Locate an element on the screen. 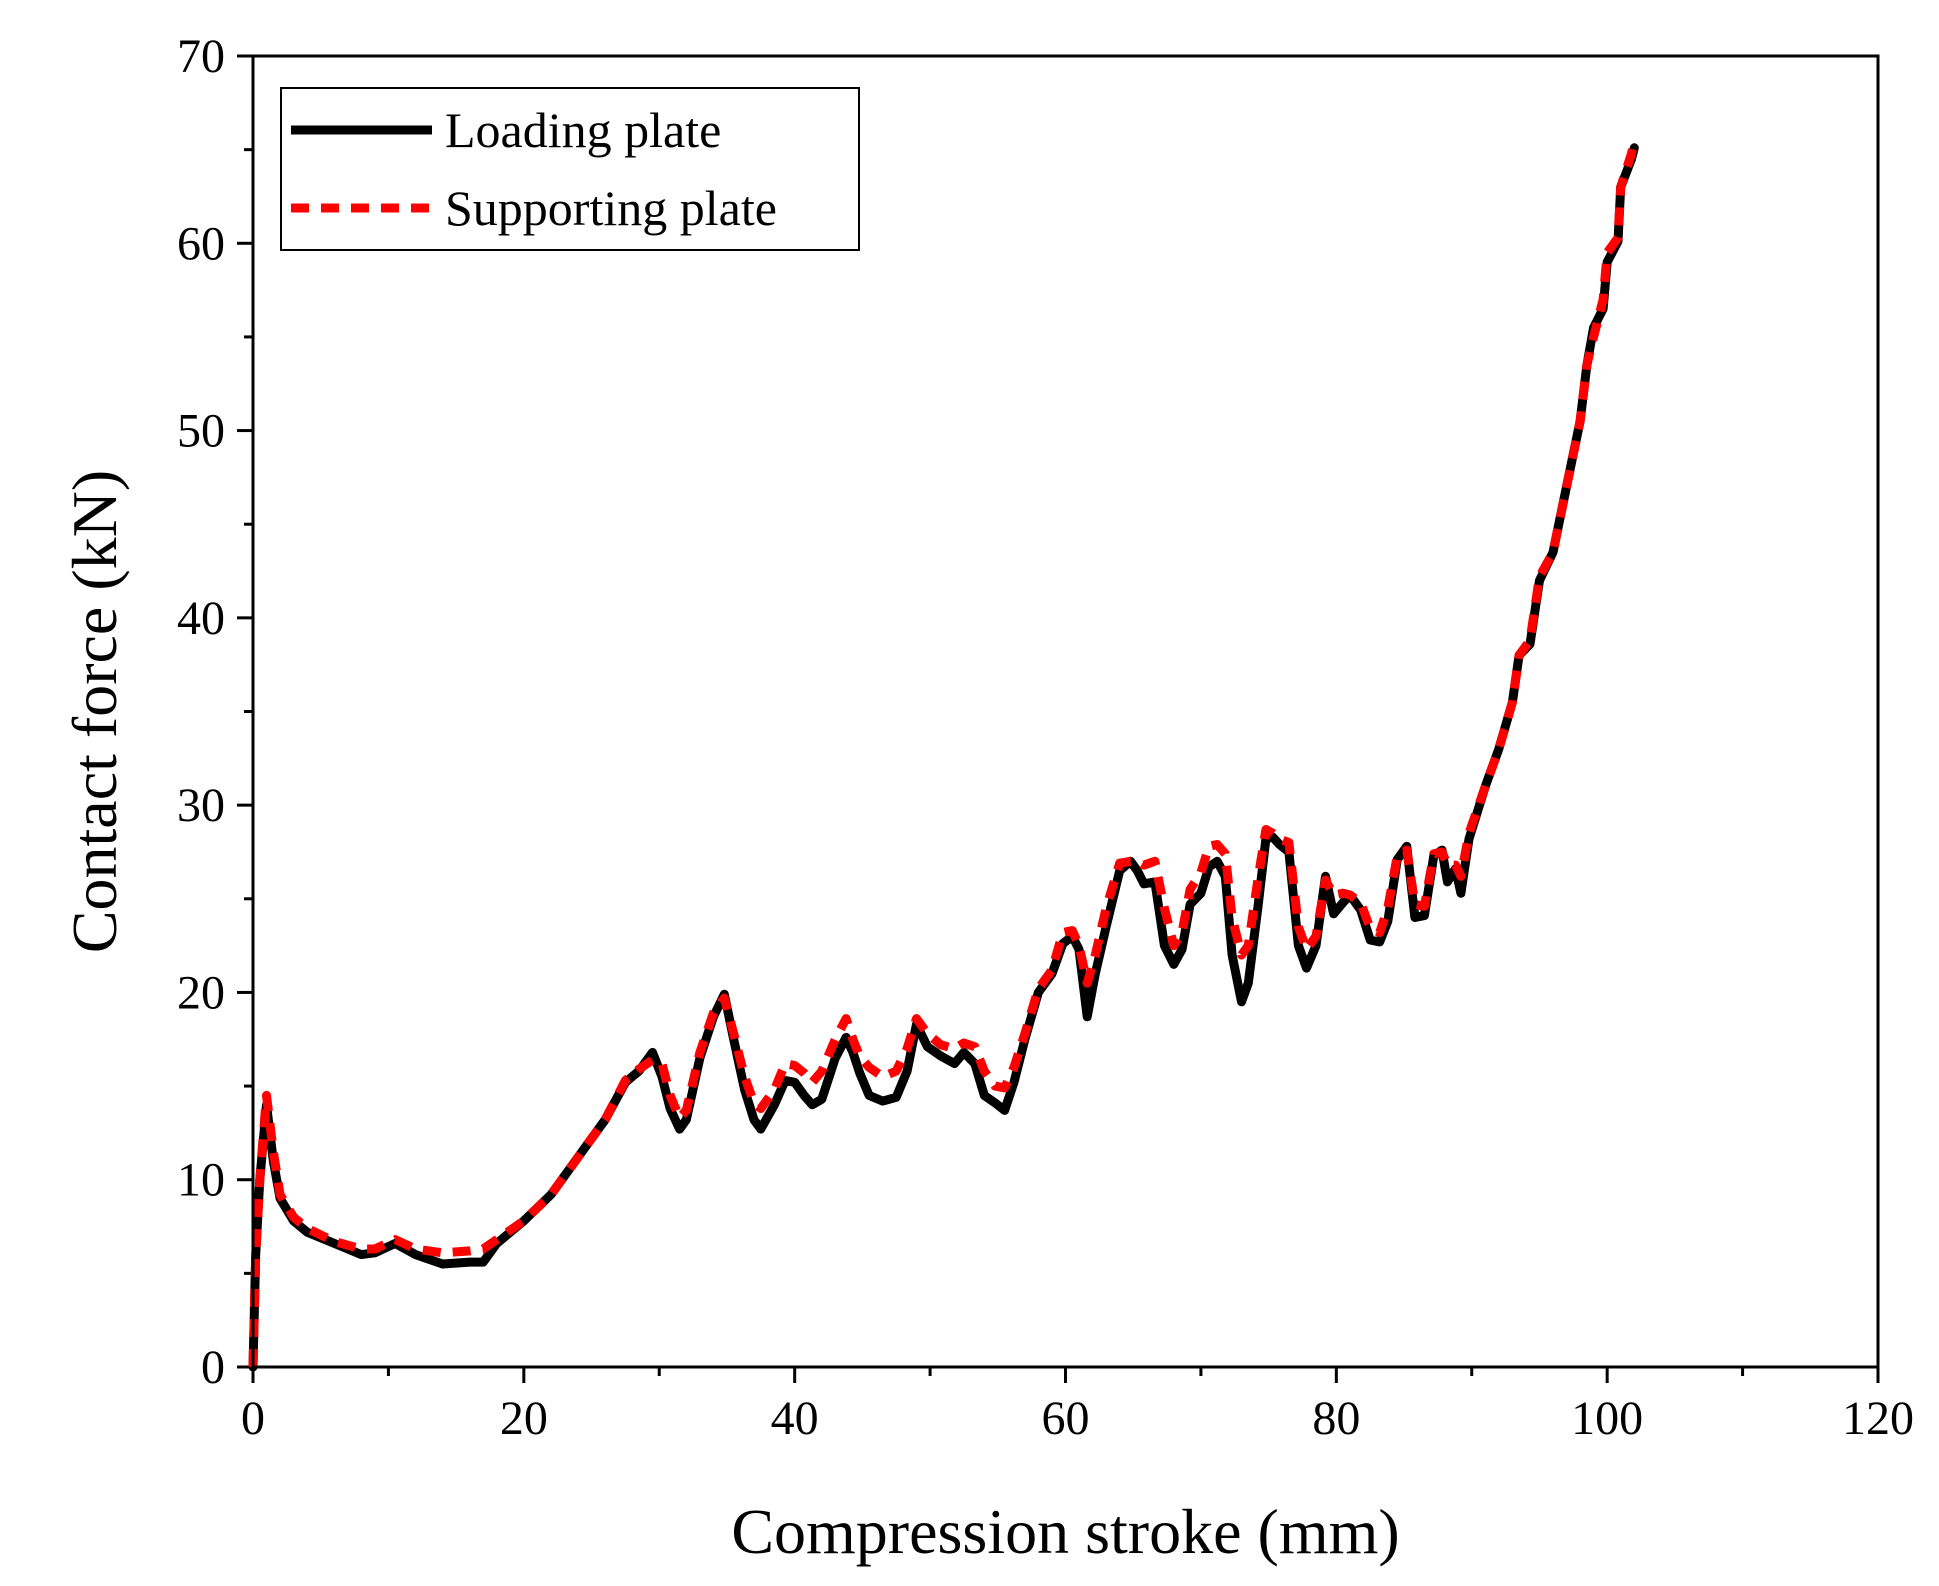 The width and height of the screenshot is (1939, 1586). y-tick-label: 20 is located at coordinates (201, 992).